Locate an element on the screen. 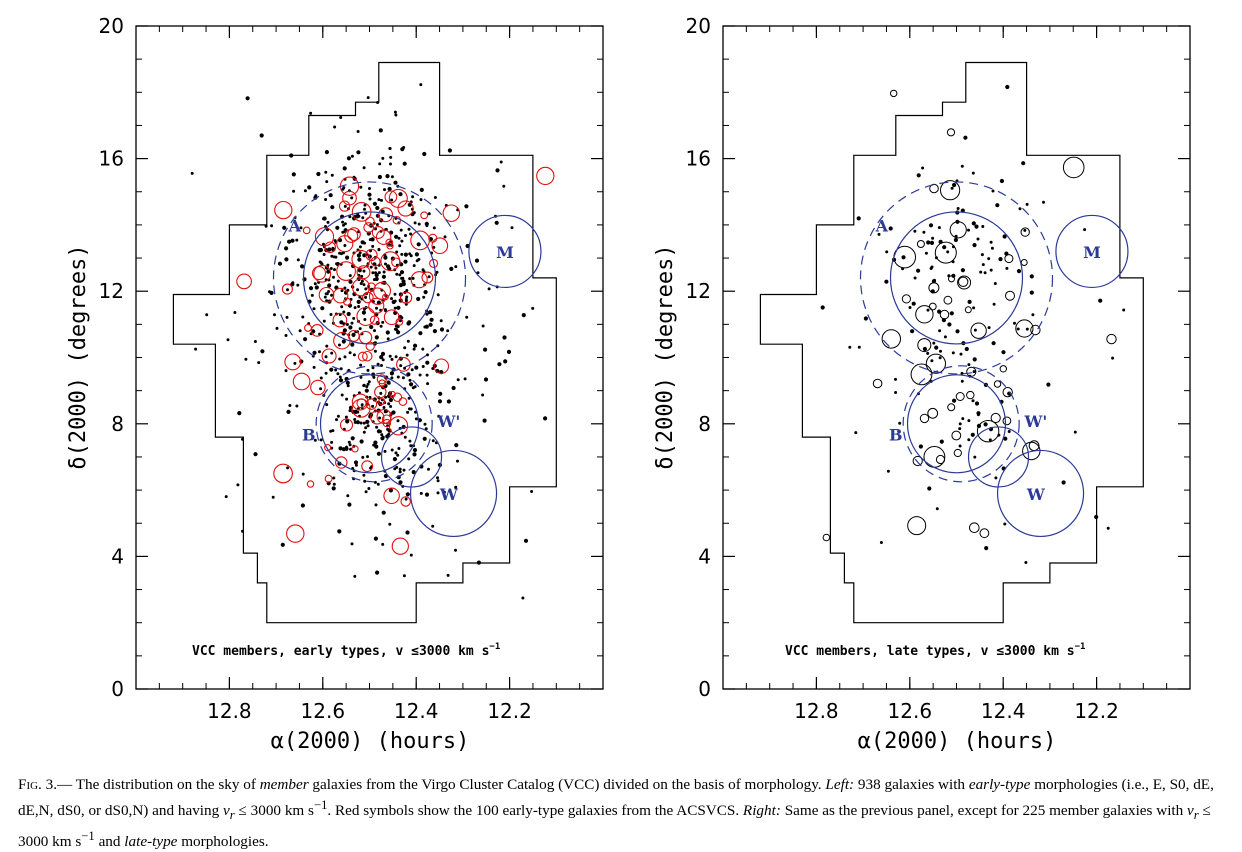  right-subcluster-regions: A B W' W M is located at coordinates (994, 359).